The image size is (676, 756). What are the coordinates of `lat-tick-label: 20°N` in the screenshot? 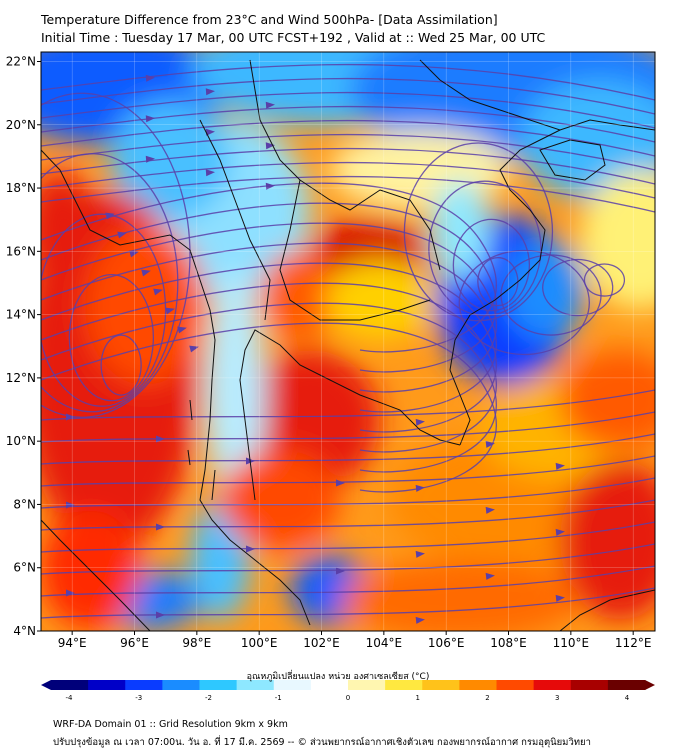 It's located at (21, 125).